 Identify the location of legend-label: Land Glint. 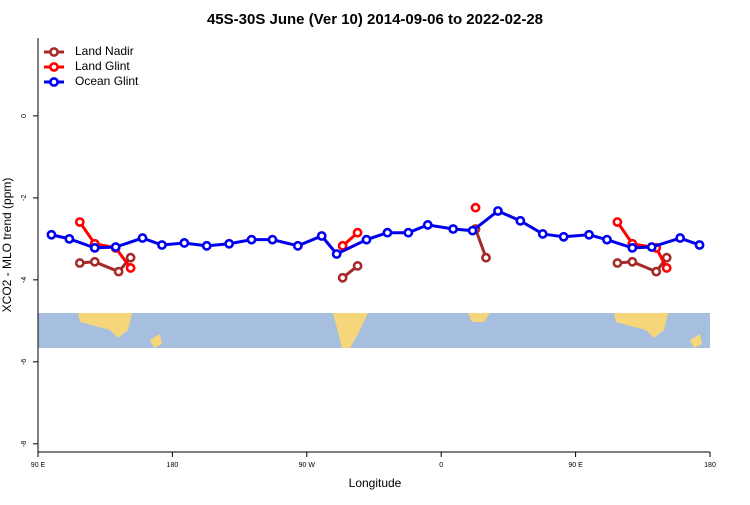
(102, 66).